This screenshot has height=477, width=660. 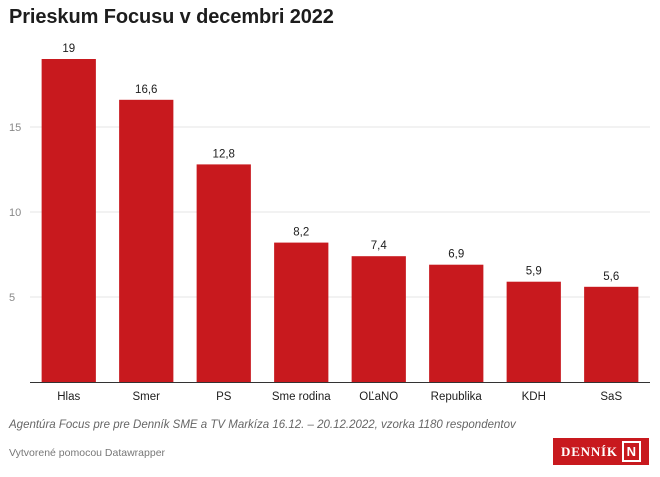 What do you see at coordinates (12, 298) in the screenshot?
I see `y-tick-label: 5` at bounding box center [12, 298].